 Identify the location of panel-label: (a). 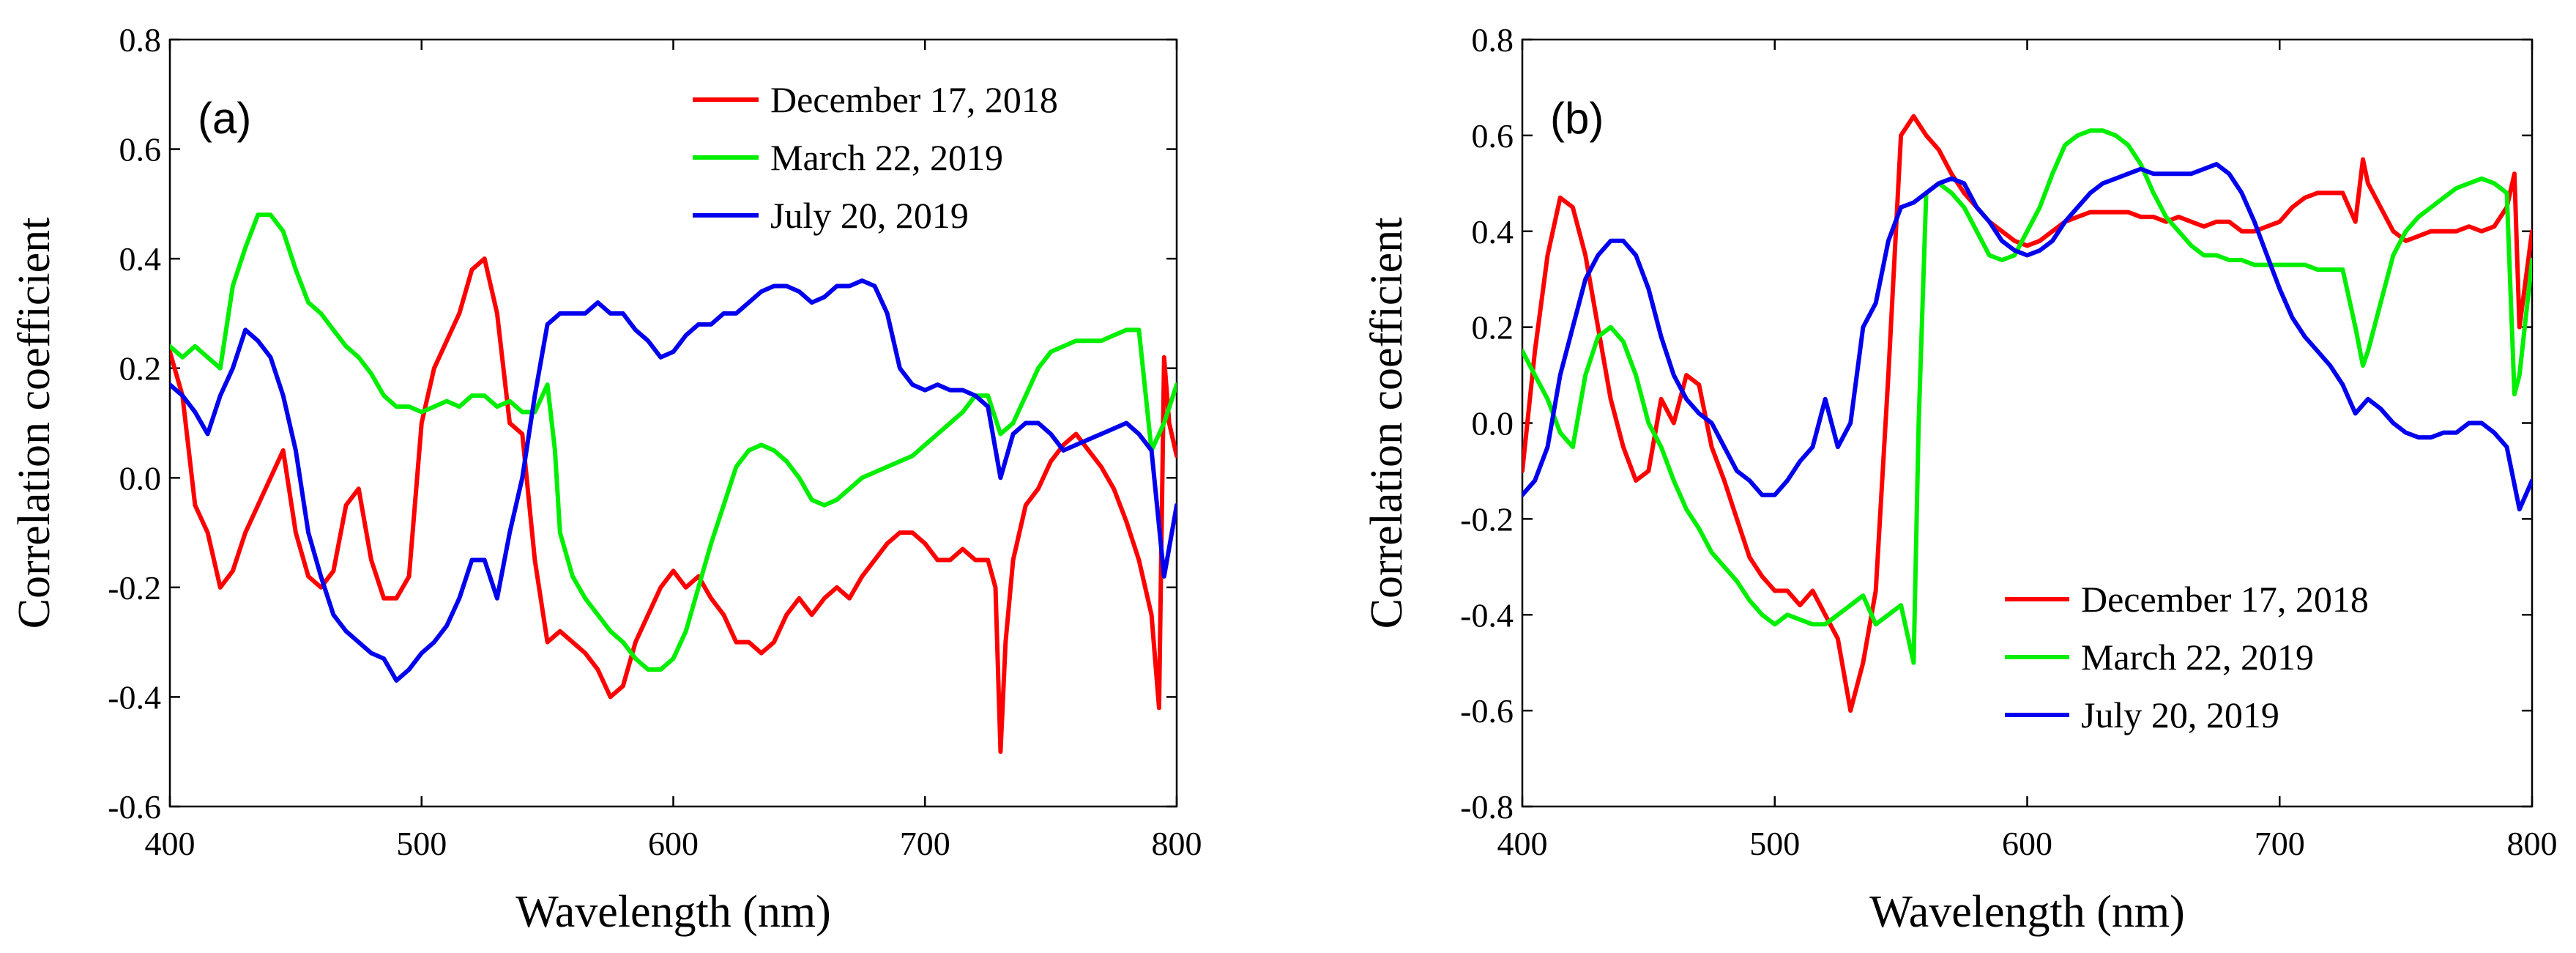
(224, 119).